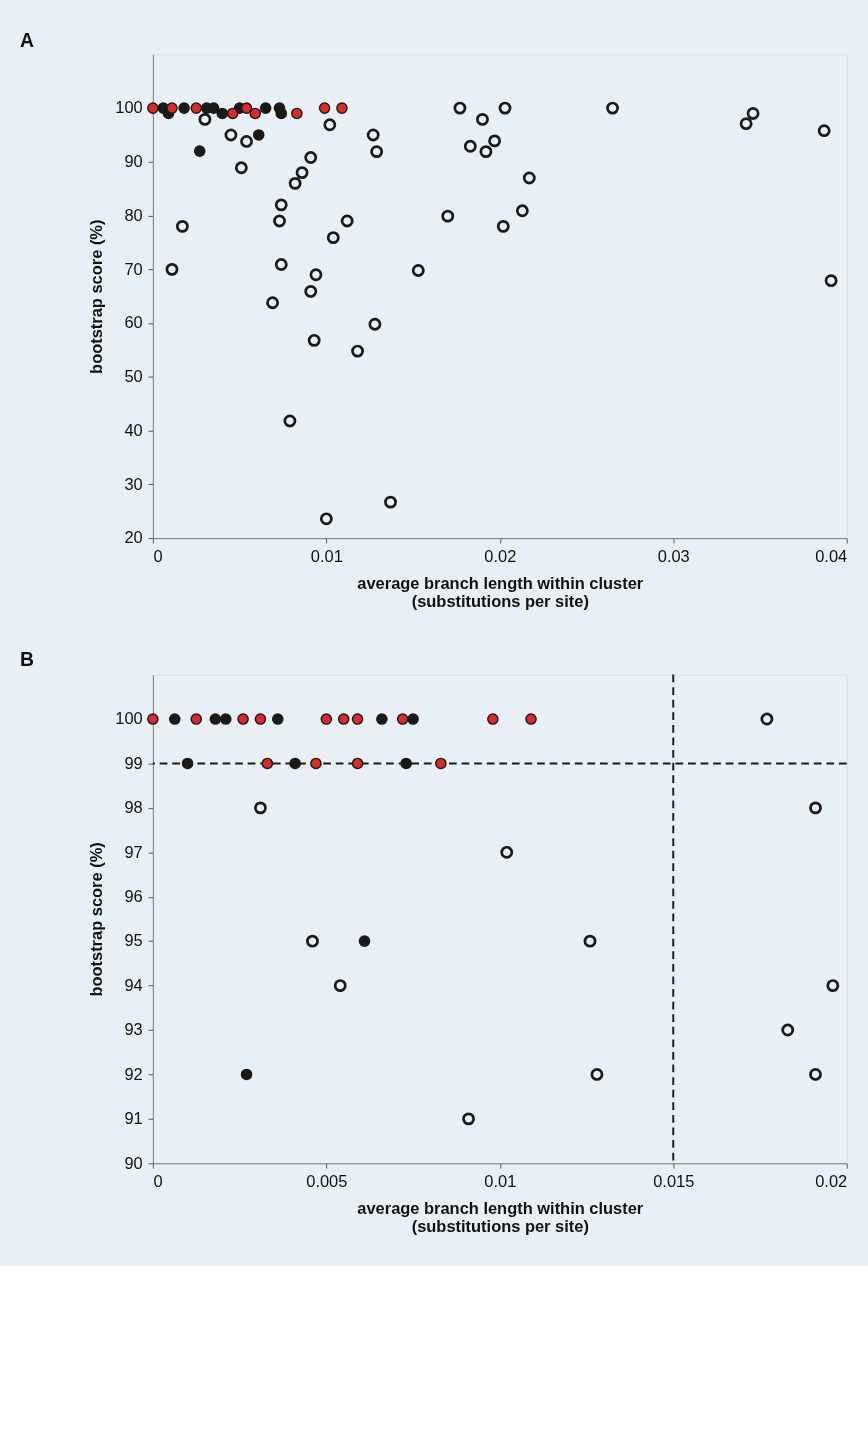 Image resolution: width=868 pixels, height=1437 pixels. What do you see at coordinates (133, 851) in the screenshot?
I see `y-tick-label: 97` at bounding box center [133, 851].